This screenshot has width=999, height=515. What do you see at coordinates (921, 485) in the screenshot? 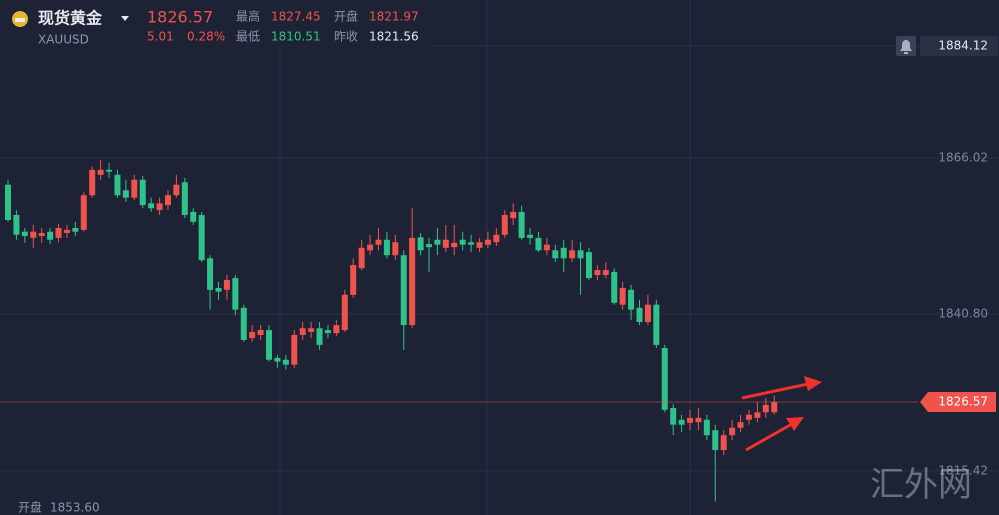
I see `watermark: 汇外网` at bounding box center [921, 485].